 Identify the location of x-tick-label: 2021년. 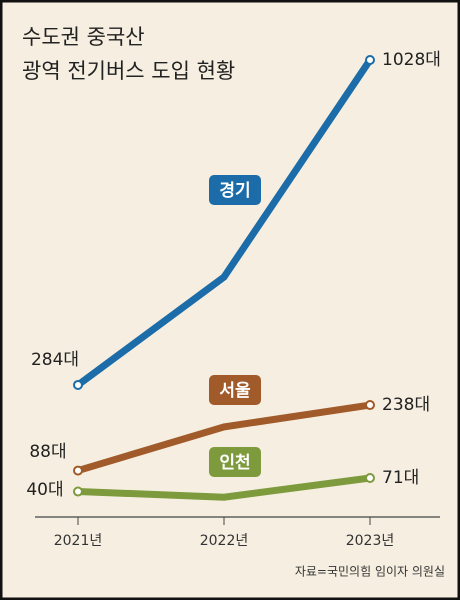
(78, 541).